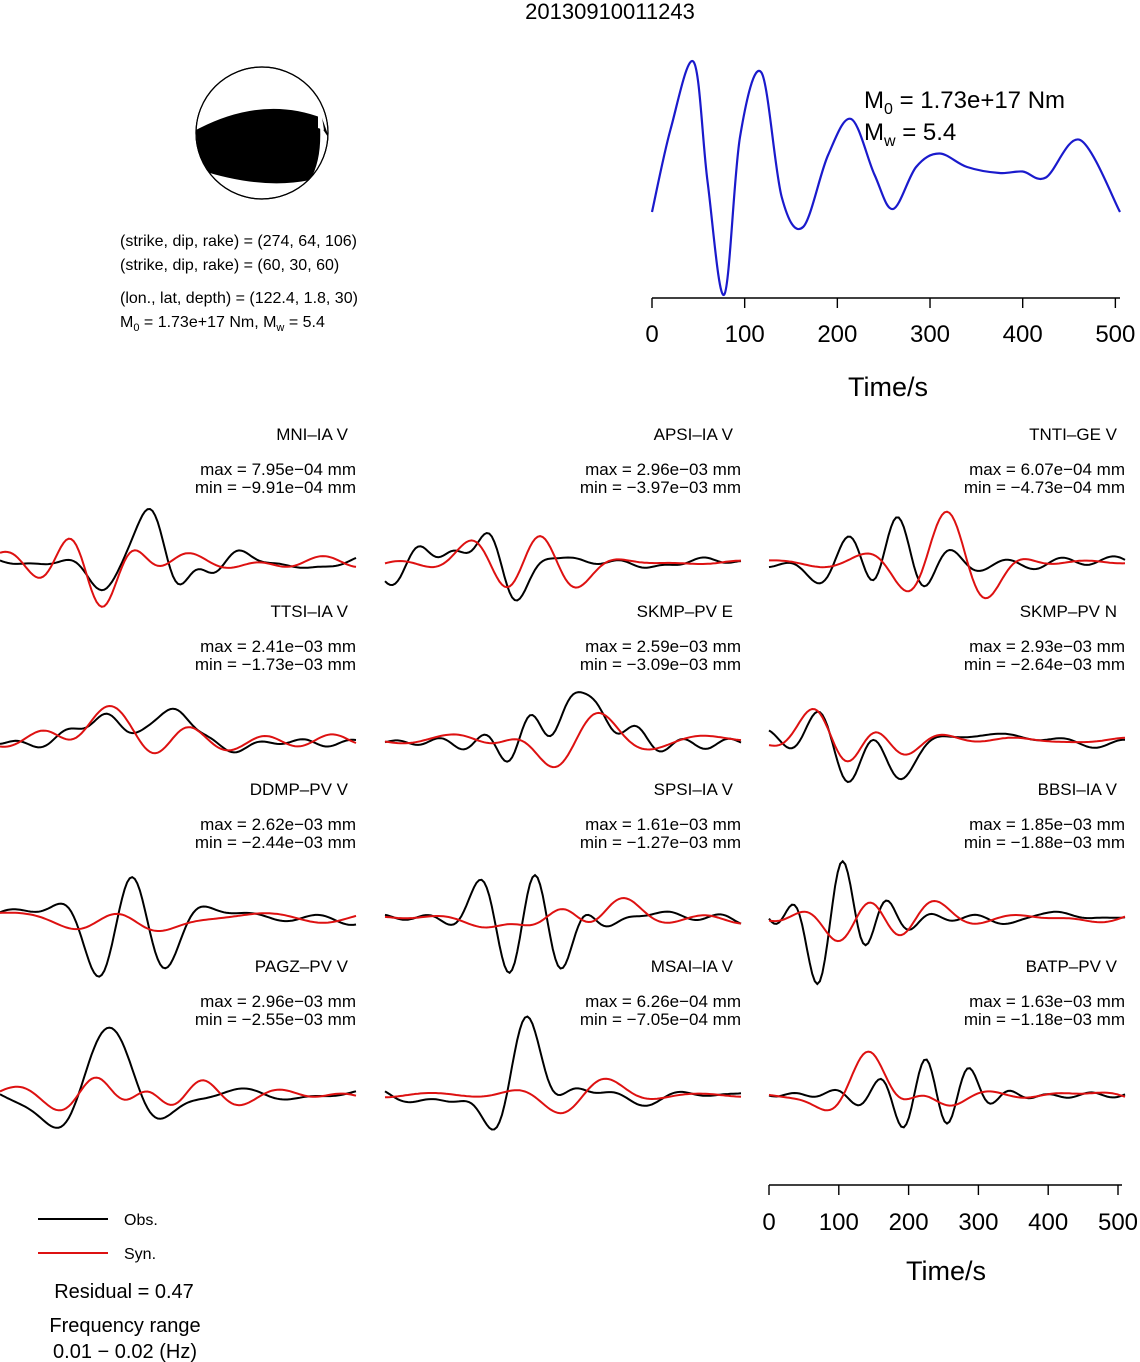 Image resolution: width=1140 pixels, height=1362 pixels. Describe the element at coordinates (239, 298) in the screenshot. I see `mechanism-location: (lon., lat, depth) = (122.4, 1.8, 30)` at that location.